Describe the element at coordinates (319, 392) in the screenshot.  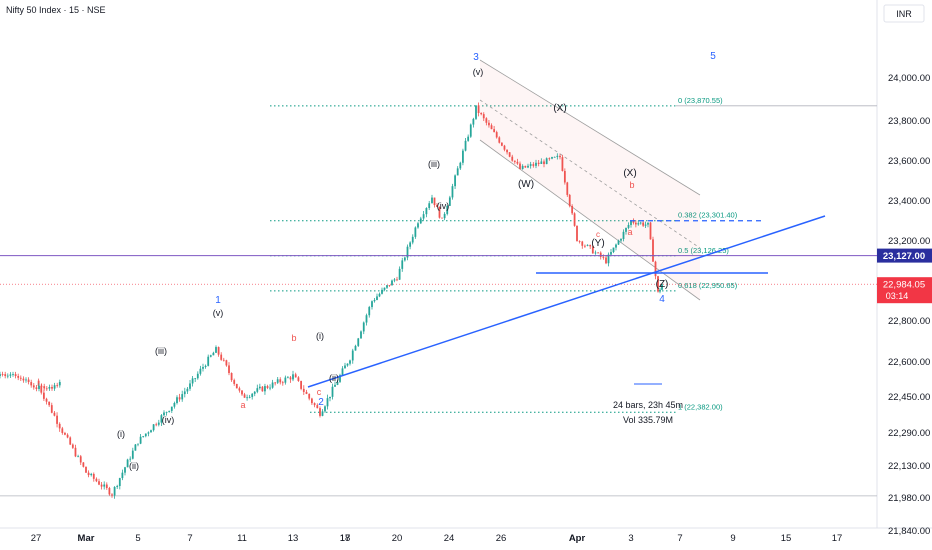
I see `wave-label: c` at that location.